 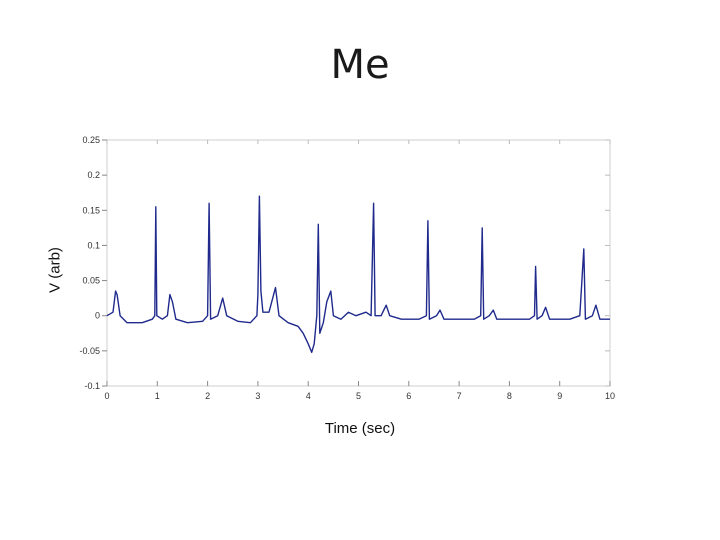 What do you see at coordinates (93, 245) in the screenshot?
I see `y-tick-label: 0.1` at bounding box center [93, 245].